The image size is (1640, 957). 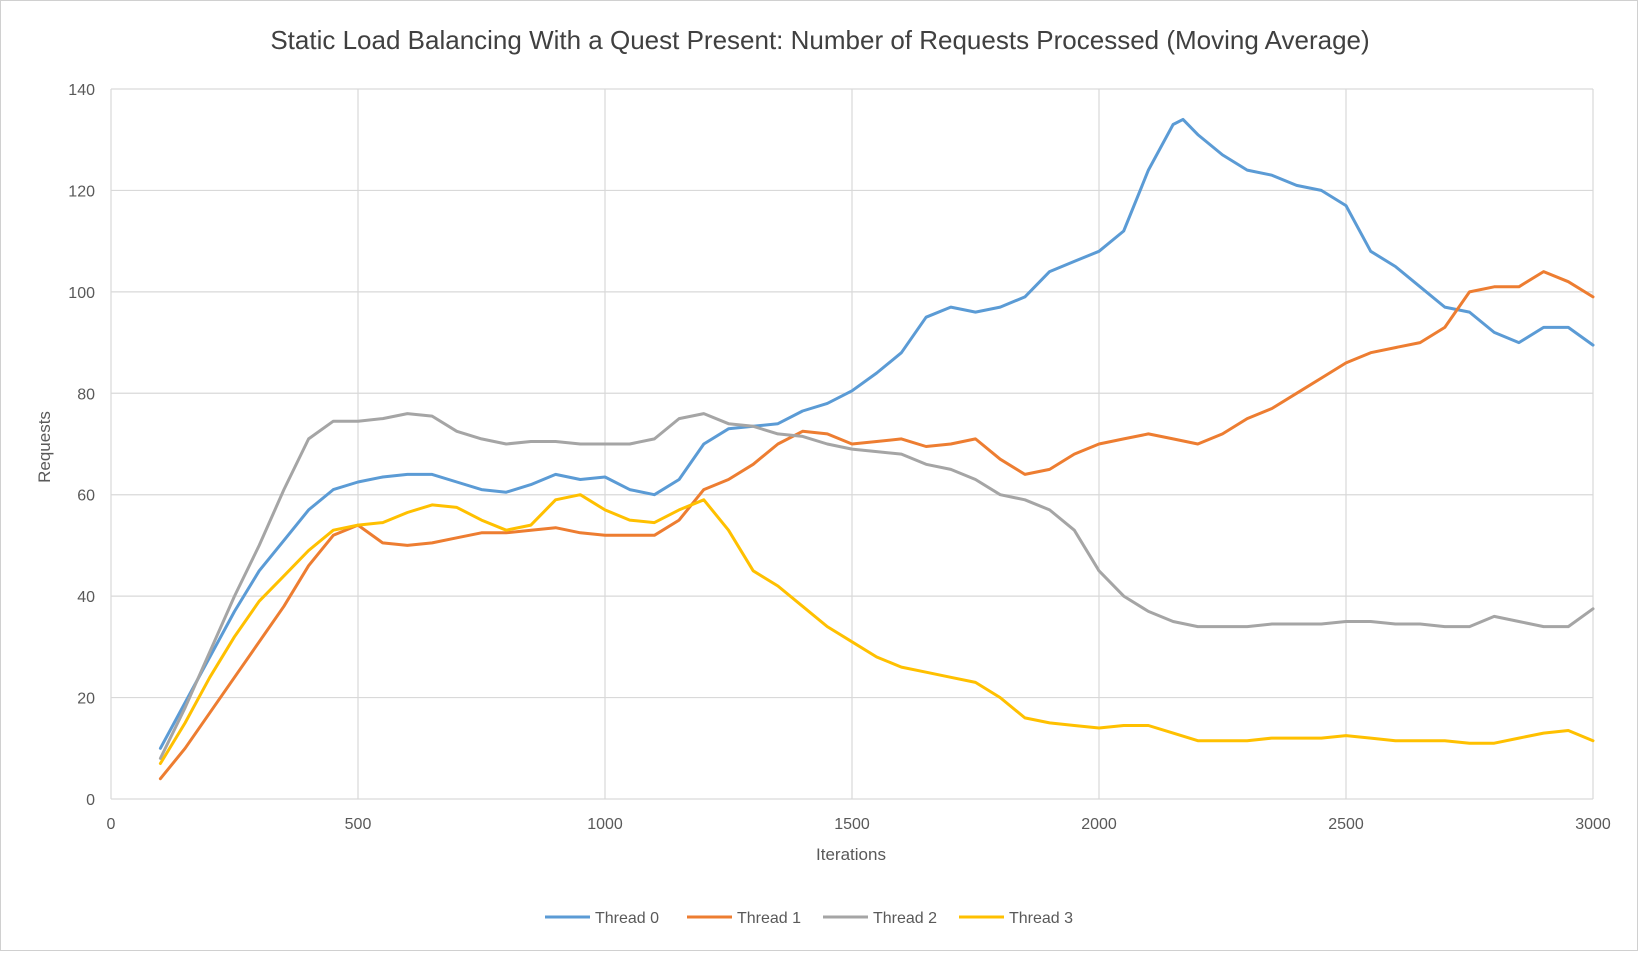 What do you see at coordinates (86, 496) in the screenshot?
I see `y-tick-label: 60` at bounding box center [86, 496].